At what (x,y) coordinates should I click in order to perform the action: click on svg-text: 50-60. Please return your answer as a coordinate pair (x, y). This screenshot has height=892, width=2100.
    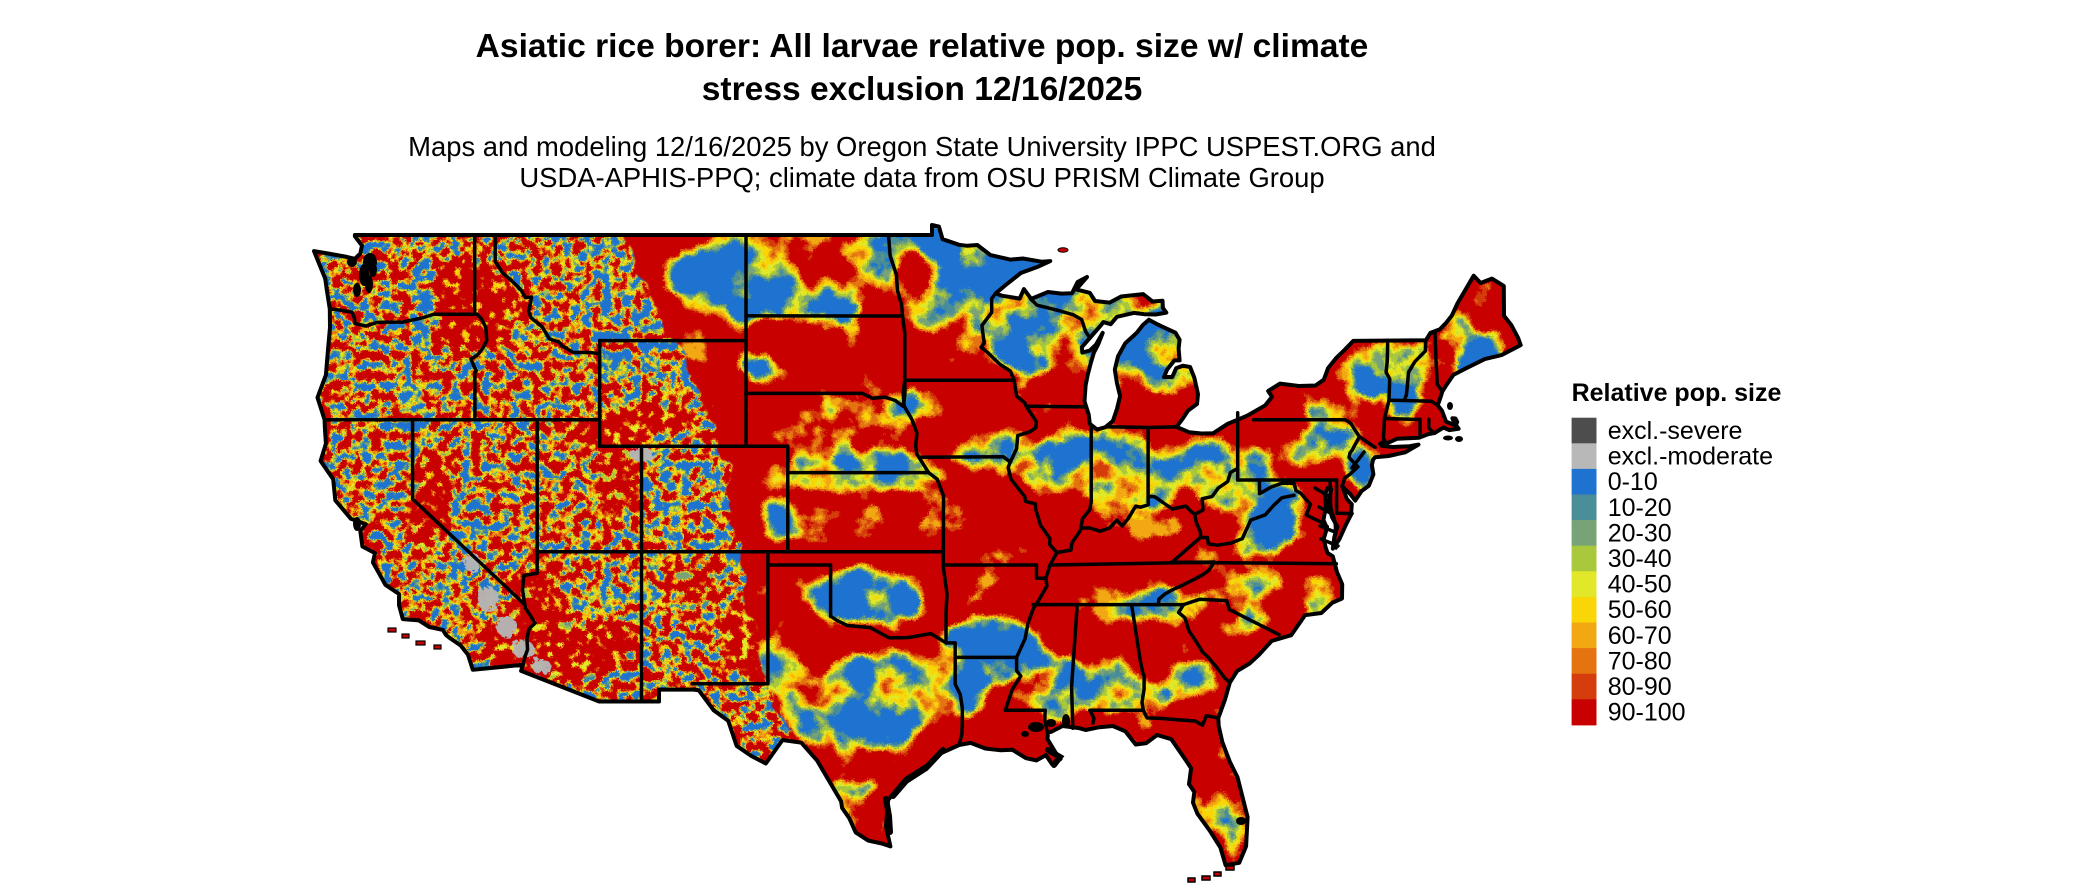
    Looking at the image, I should click on (1640, 610).